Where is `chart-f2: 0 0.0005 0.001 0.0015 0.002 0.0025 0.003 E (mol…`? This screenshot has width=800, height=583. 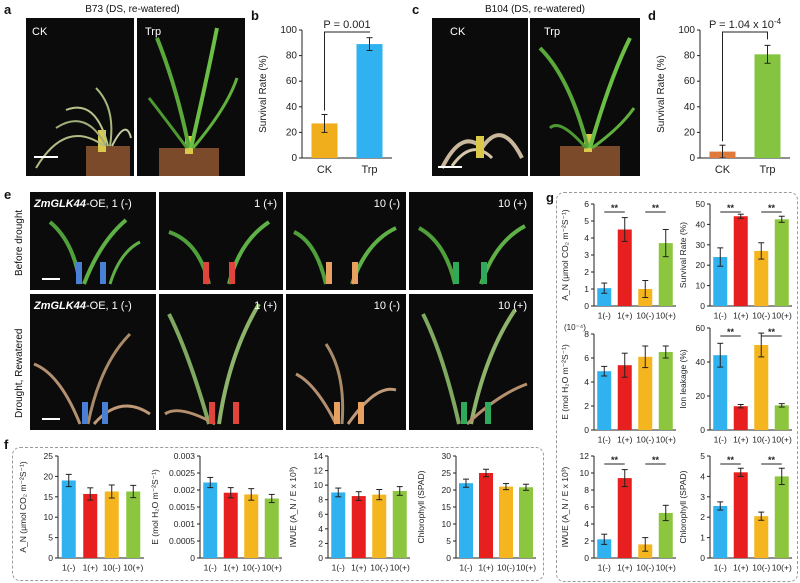 chart-f2: 0 0.0005 0.001 0.0015 0.002 0.0025 0.003 E (mol… is located at coordinates (216, 512).